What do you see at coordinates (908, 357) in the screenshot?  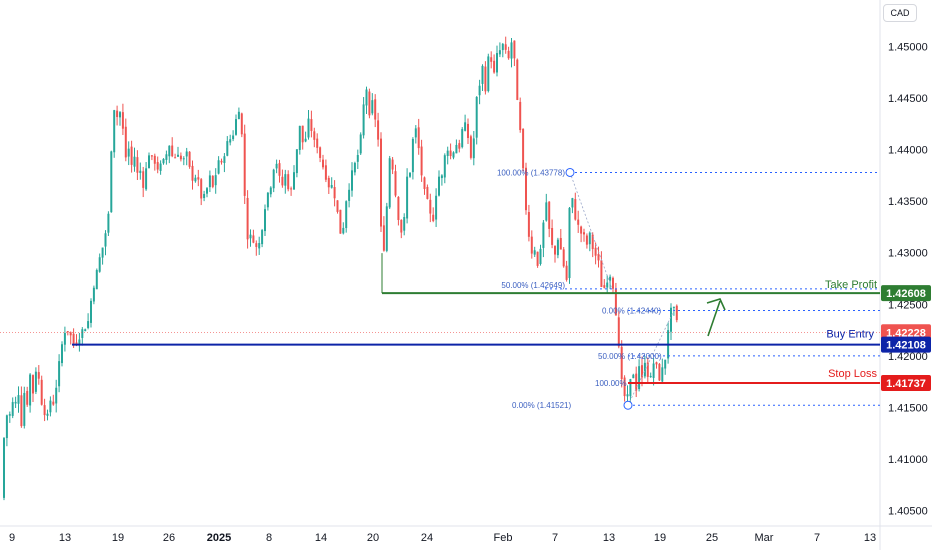 I see `y-tick-label: 1.42000` at bounding box center [908, 357].